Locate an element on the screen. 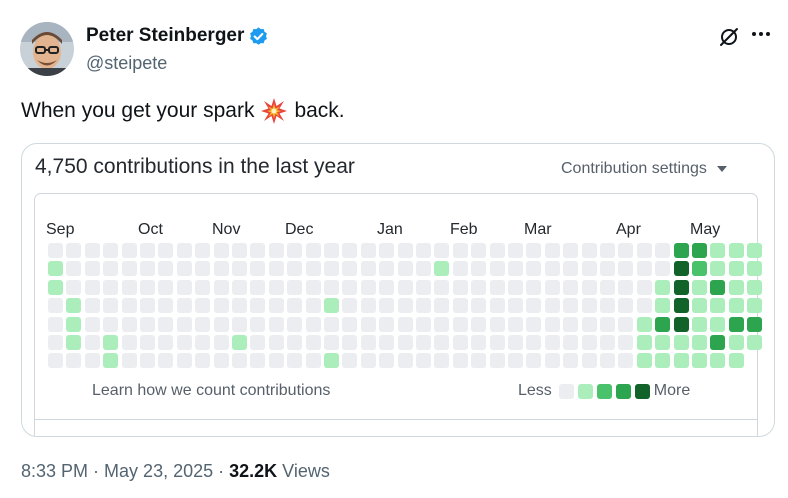 This screenshot has height=498, width=788. tweet-timestamp: 8:33 PM · May 23, 2025 · 32.2K Views is located at coordinates (175, 471).